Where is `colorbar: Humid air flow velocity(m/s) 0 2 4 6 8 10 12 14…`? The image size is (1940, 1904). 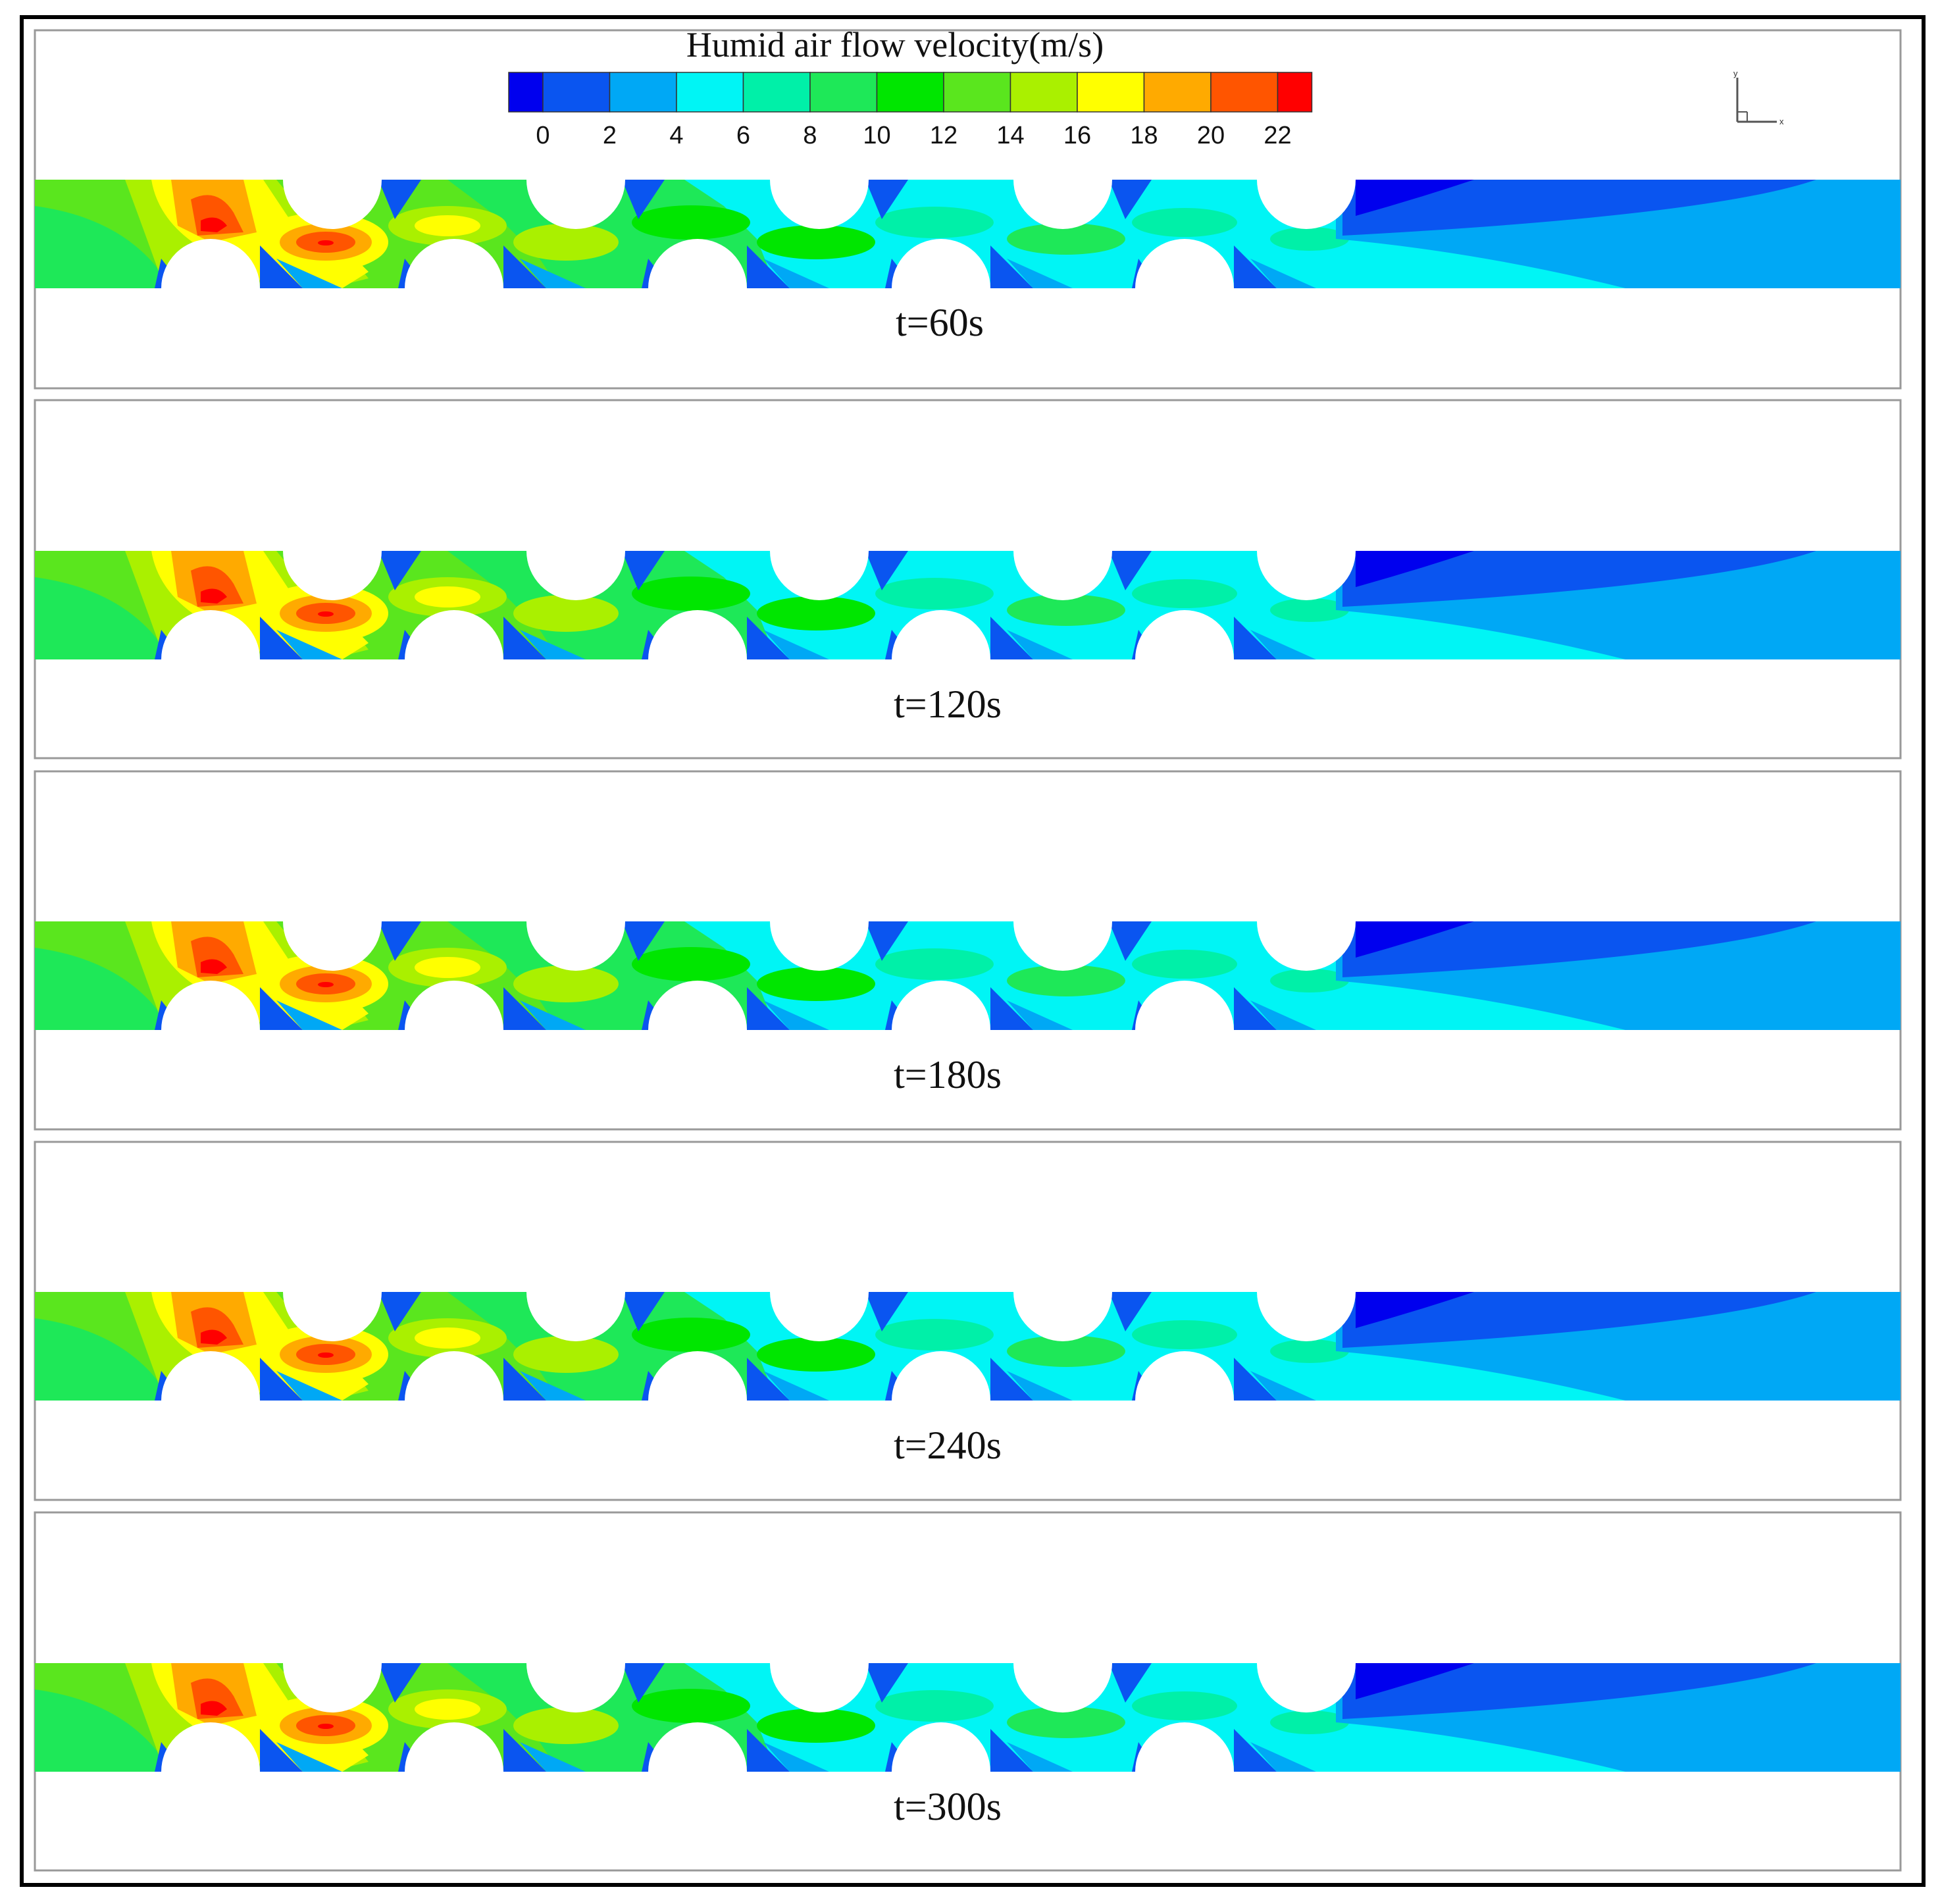
colorbar: Humid air flow velocity(m/s) 0 2 4 6 8 10 12 14… is located at coordinates (910, 87).